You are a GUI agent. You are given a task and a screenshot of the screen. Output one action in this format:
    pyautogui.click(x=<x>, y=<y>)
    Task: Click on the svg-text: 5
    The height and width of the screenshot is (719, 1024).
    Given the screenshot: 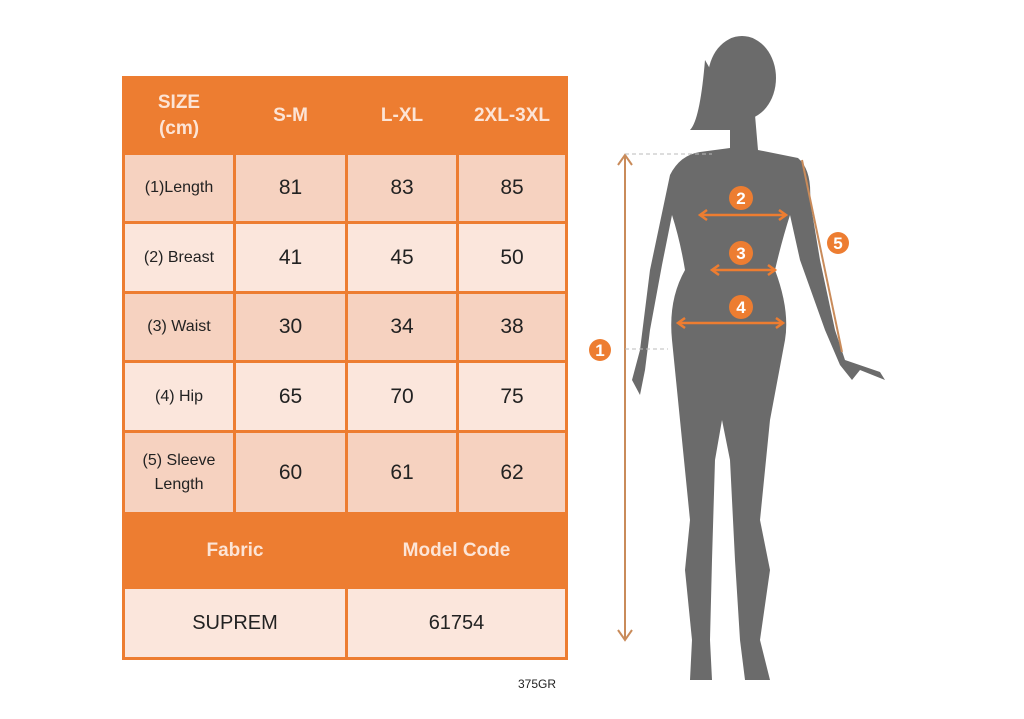 What is the action you would take?
    pyautogui.click(x=837, y=243)
    